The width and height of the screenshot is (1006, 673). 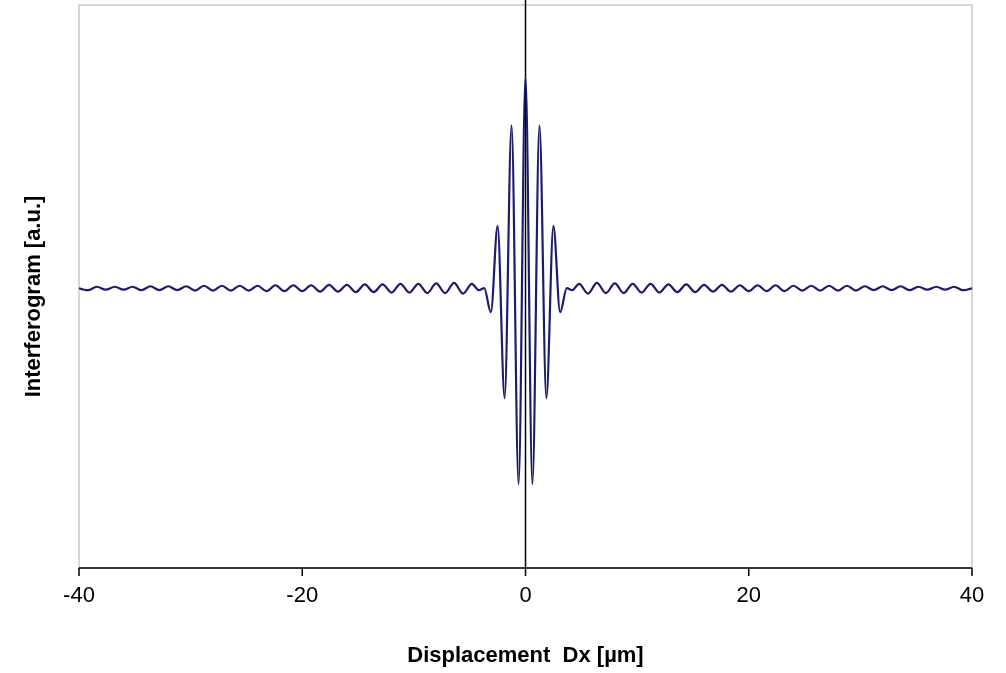 I want to click on y-axis-title: Interferogram [a.u.], so click(x=32, y=296).